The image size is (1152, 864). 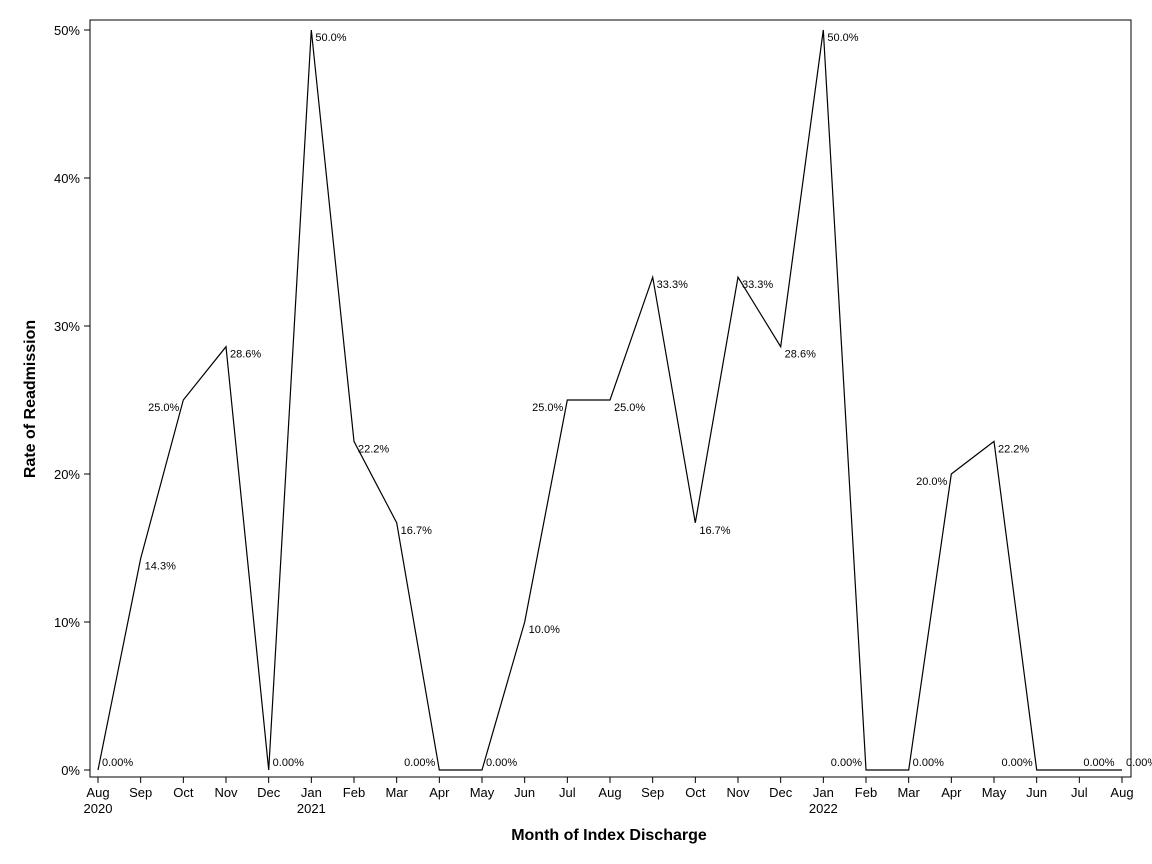 I want to click on y-axis-title: Rate of Readmission, so click(x=30, y=399).